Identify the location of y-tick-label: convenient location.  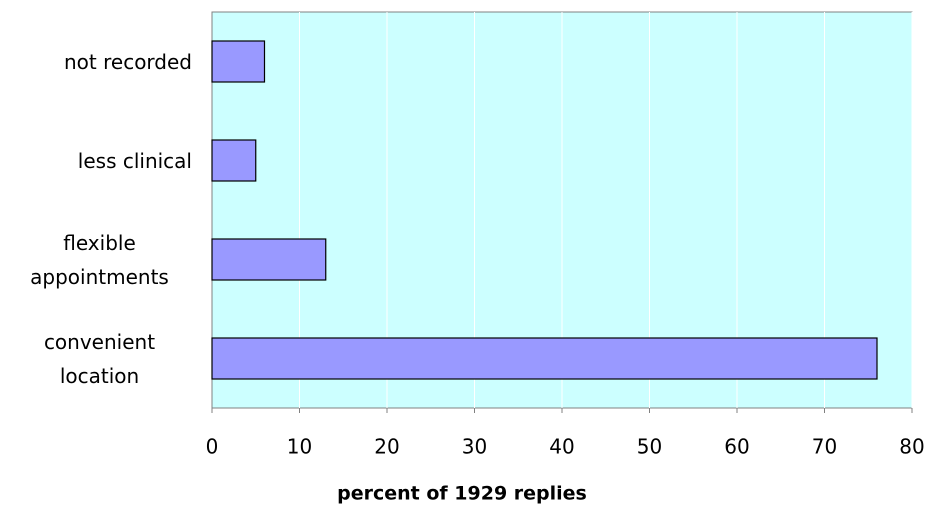
(99, 358).